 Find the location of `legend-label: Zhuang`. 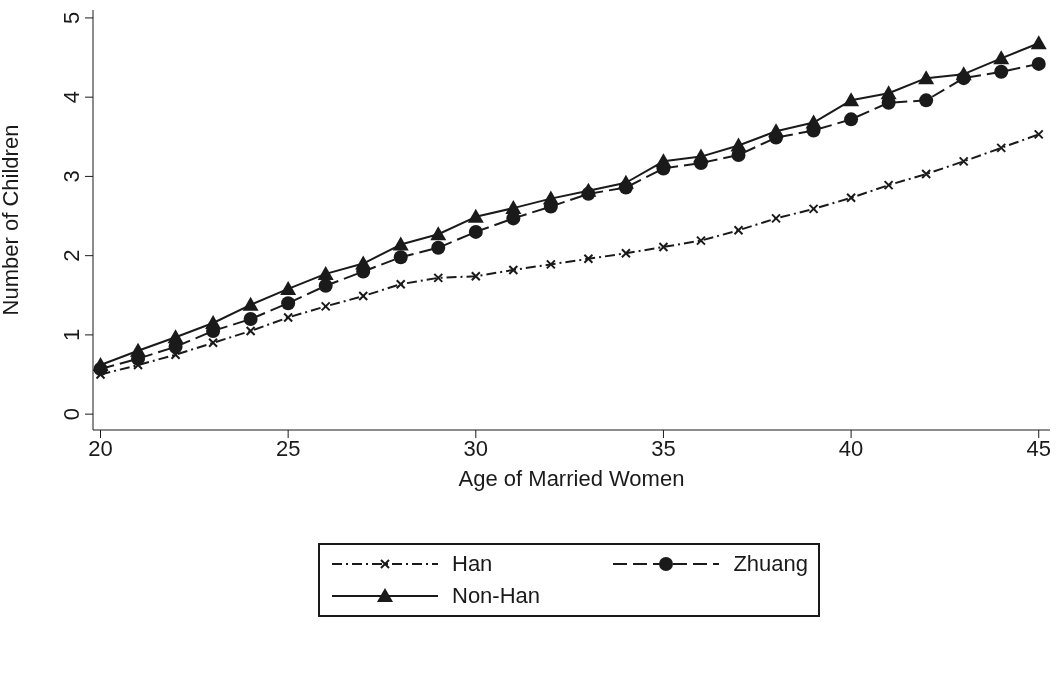

legend-label: Zhuang is located at coordinates (770, 564).